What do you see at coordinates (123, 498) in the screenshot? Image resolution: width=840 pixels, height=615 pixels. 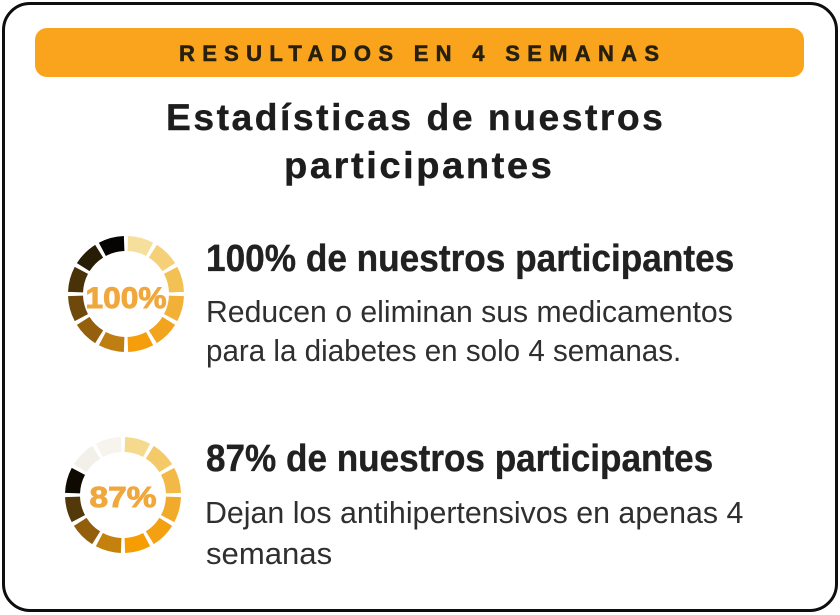 I see `svg-text: 87%` at bounding box center [123, 498].